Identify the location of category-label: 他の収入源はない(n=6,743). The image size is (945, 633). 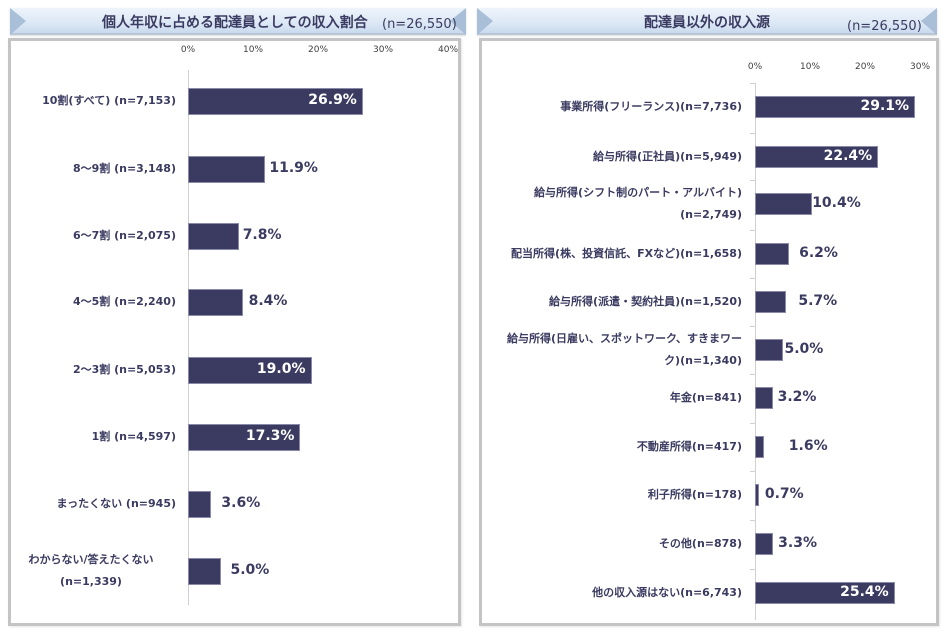
(667, 592).